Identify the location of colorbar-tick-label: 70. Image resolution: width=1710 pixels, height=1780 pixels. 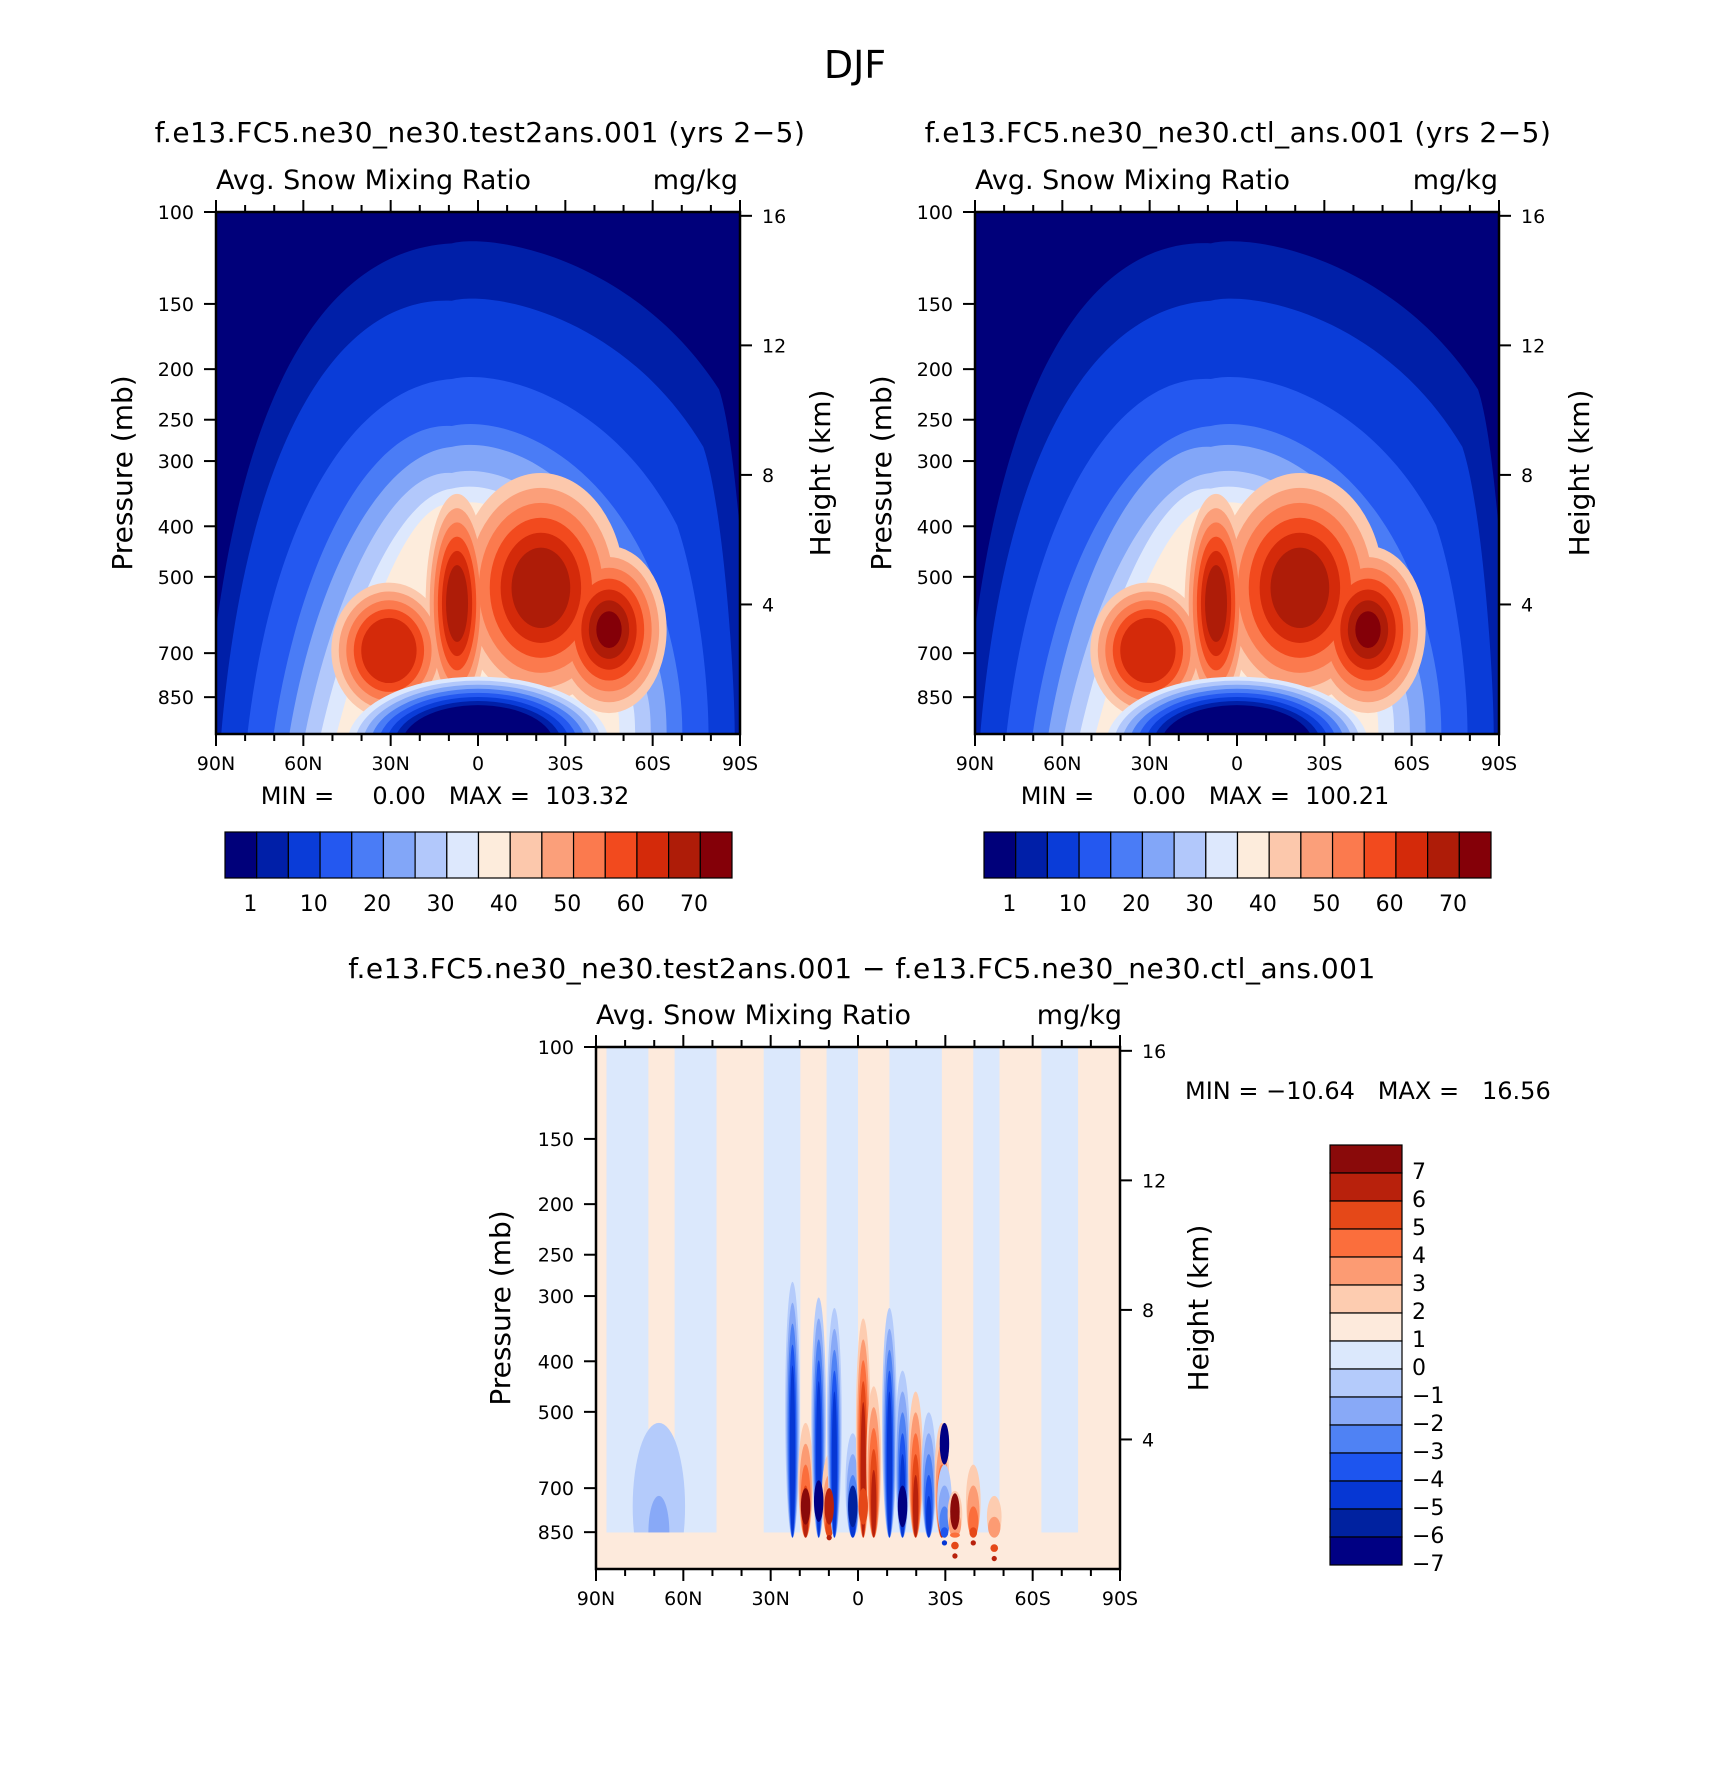
(694, 904).